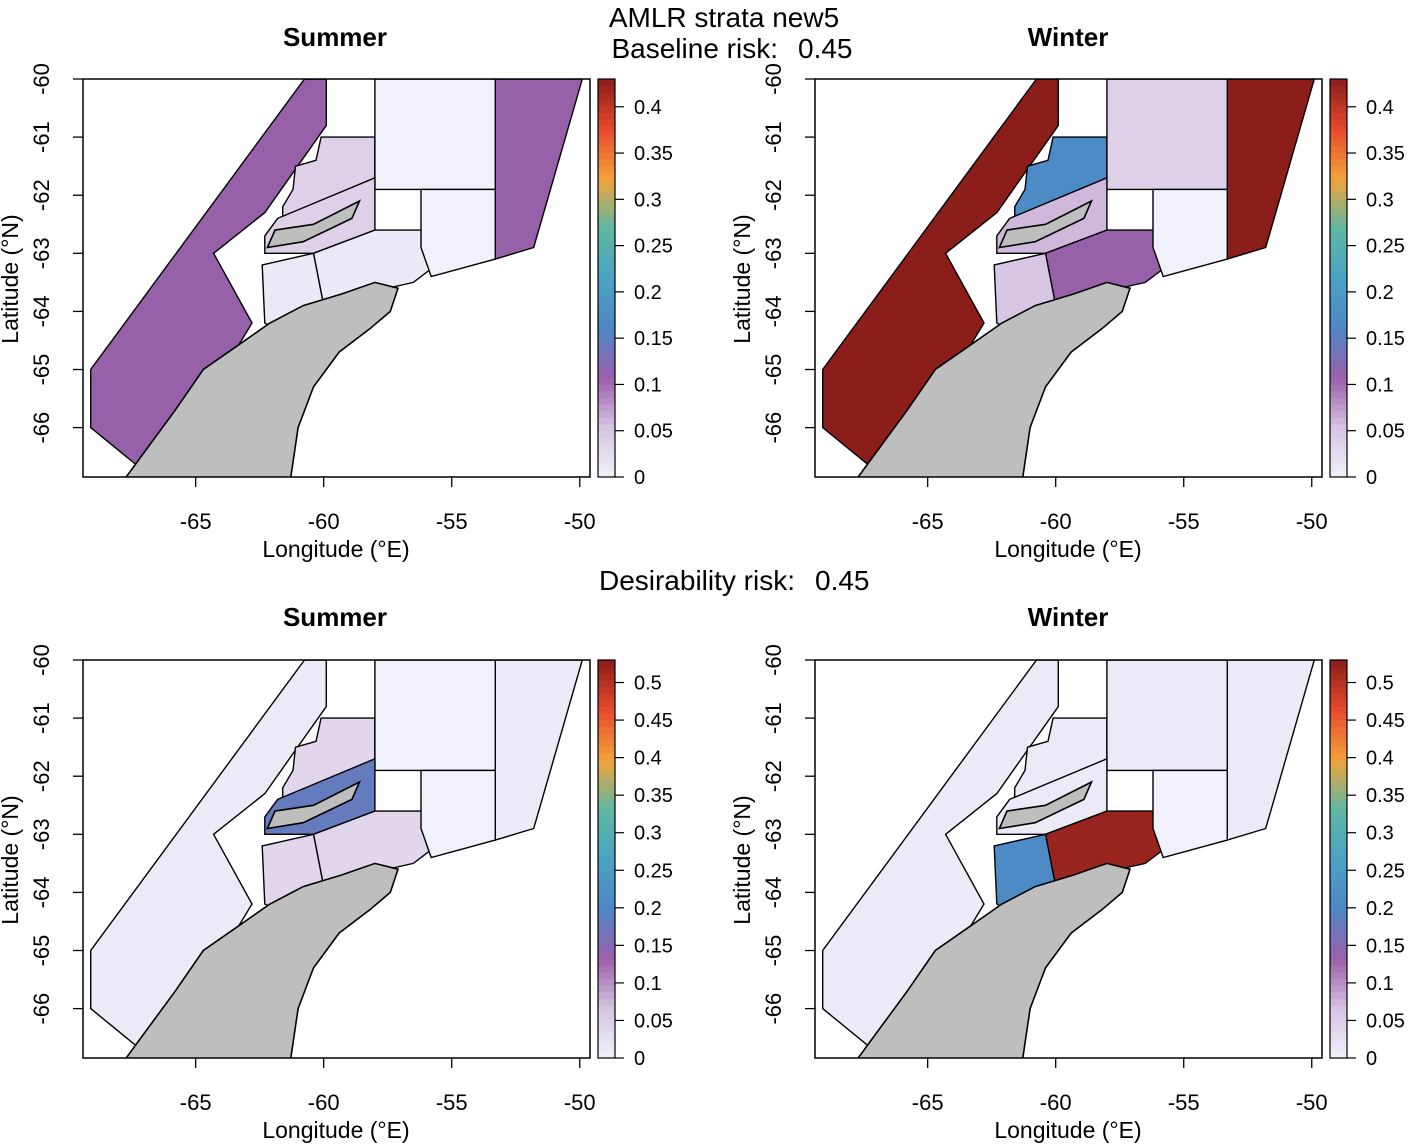 This screenshot has height=1145, width=1417. What do you see at coordinates (1385, 946) in the screenshot?
I see `colorbar-tick-label: 0.15` at bounding box center [1385, 946].